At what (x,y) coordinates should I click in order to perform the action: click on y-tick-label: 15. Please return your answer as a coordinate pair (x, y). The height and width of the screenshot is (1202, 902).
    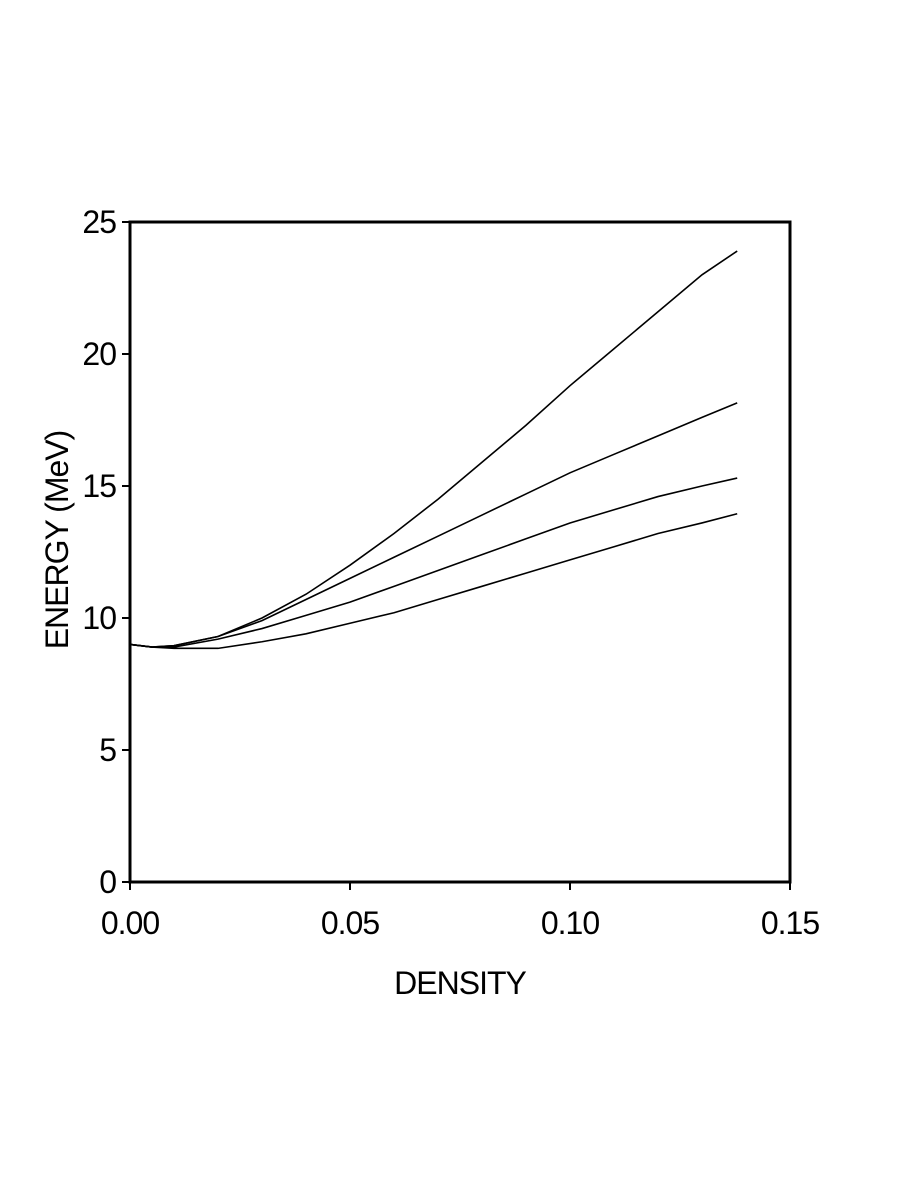
    Looking at the image, I should click on (99, 486).